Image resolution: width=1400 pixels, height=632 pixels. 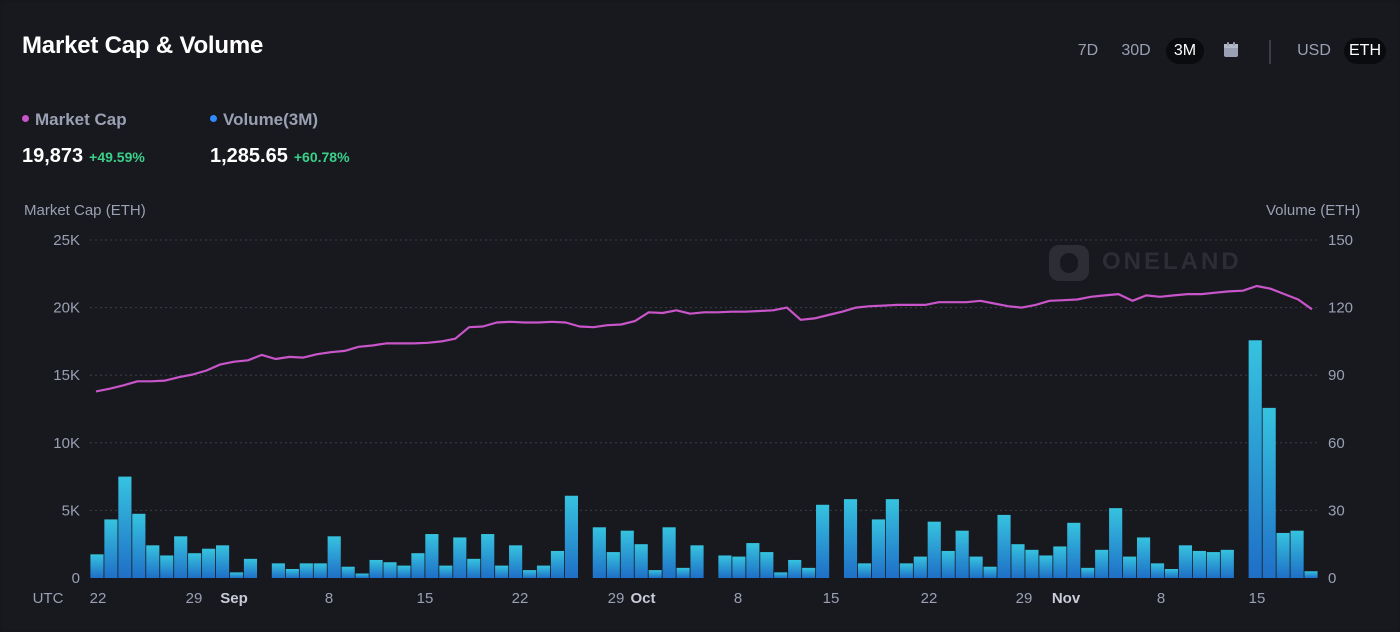 I want to click on x-axis-tick: Nov, so click(x=1066, y=598).